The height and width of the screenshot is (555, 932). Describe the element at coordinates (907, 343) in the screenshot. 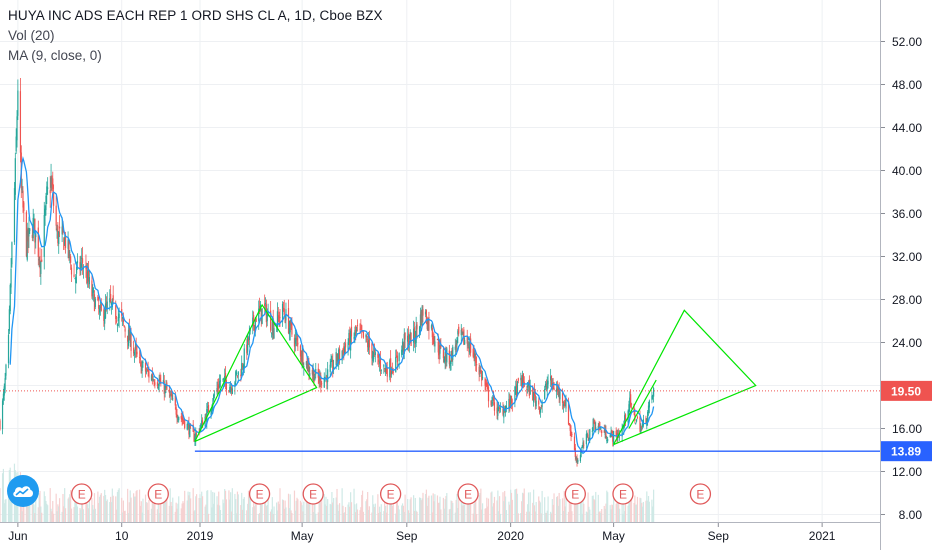

I see `y-tick-label: 24.00` at that location.